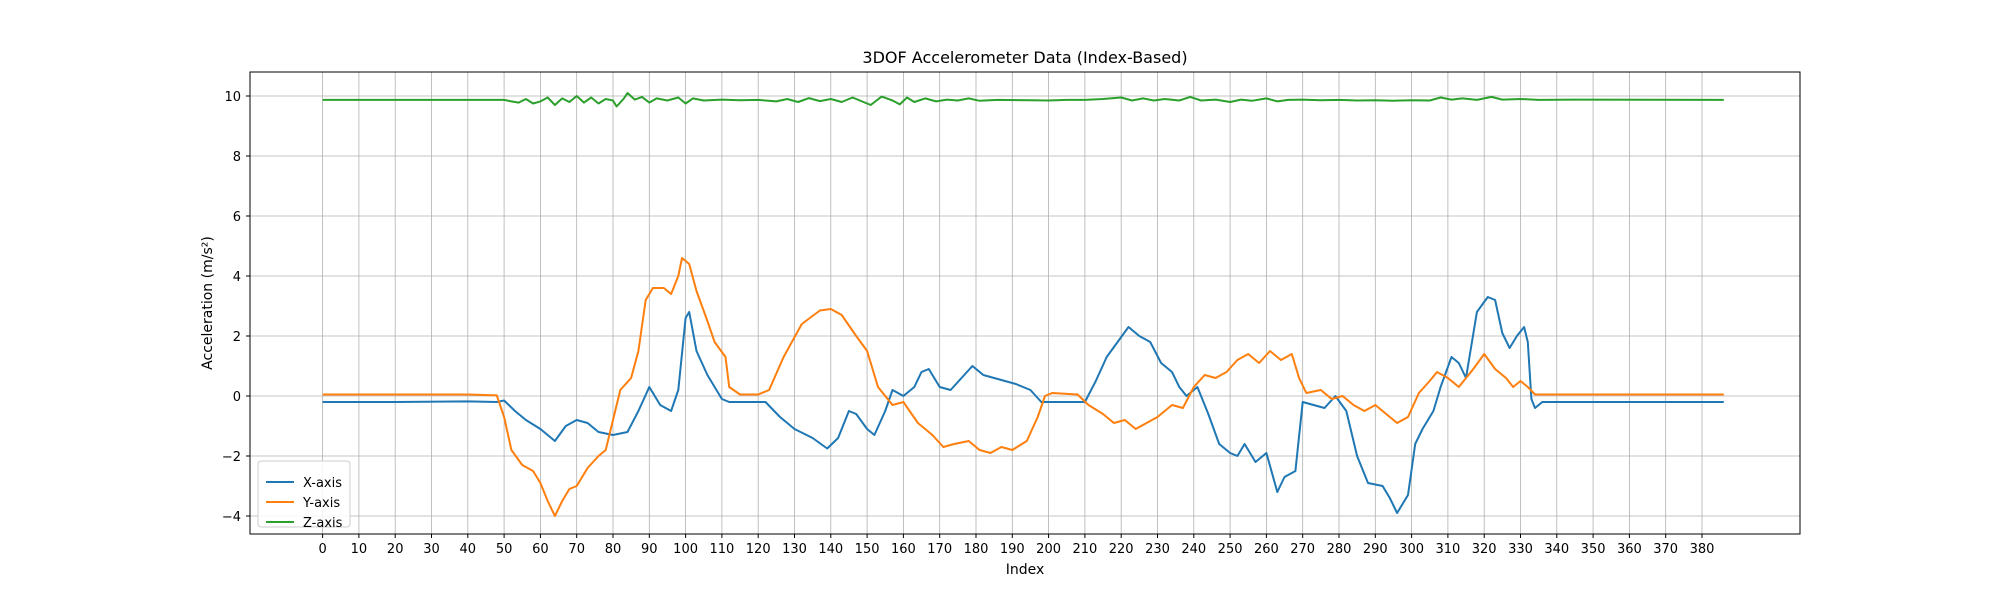  Describe the element at coordinates (237, 217) in the screenshot. I see `y-tick-label: 6` at that location.